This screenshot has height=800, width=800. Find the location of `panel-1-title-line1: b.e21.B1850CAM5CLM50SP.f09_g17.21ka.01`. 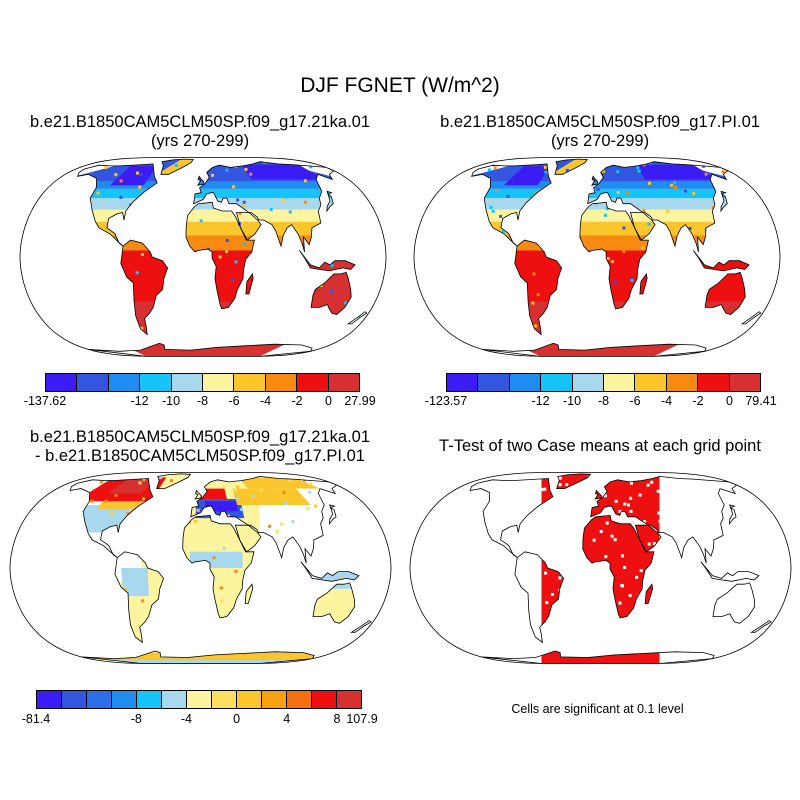

panel-1-title-line1: b.e21.B1850CAM5CLM50SP.f09_g17.21ka.01 is located at coordinates (200, 122).